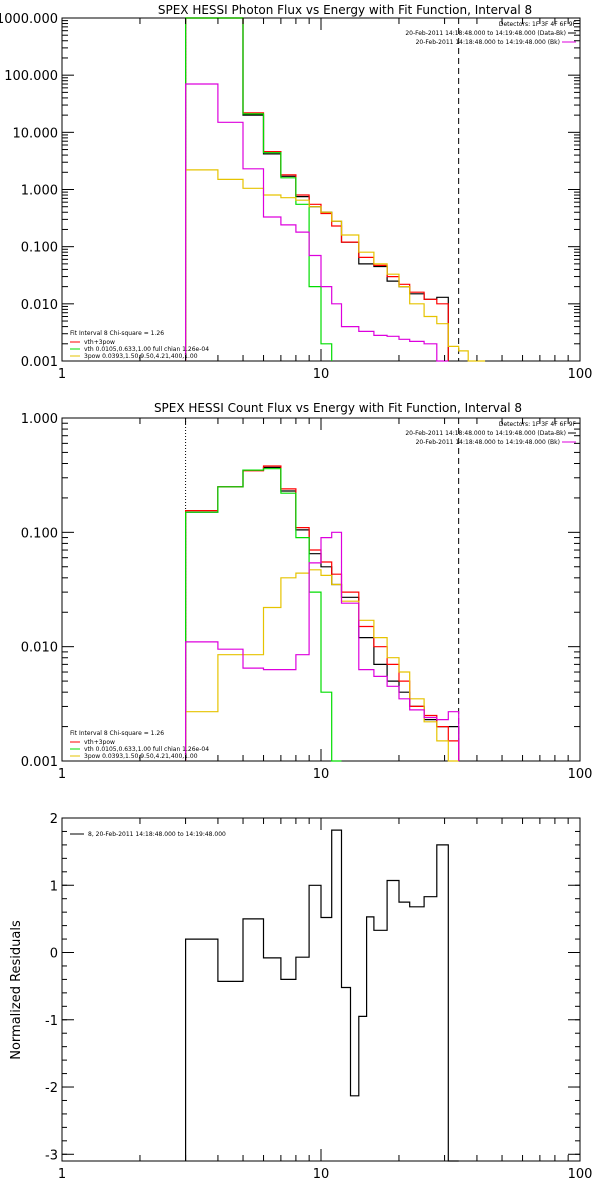 The width and height of the screenshot is (600, 1200). I want to click on y-tick-label: 2, so click(54, 819).